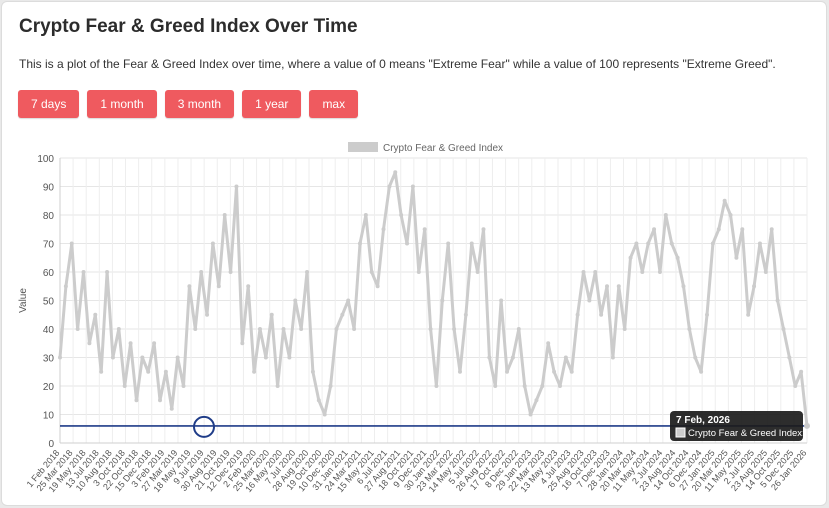  I want to click on y-tick-label: 20, so click(49, 387).